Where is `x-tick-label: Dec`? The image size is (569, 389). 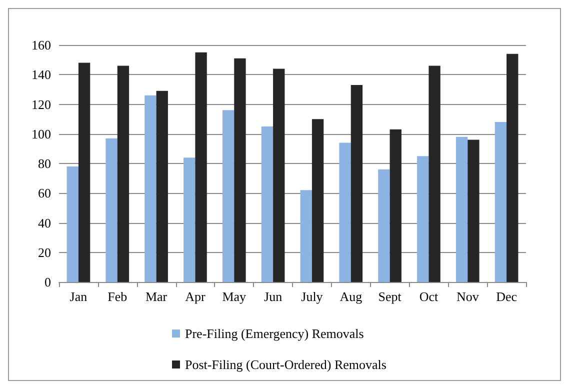
x-tick-label: Dec is located at coordinates (507, 296).